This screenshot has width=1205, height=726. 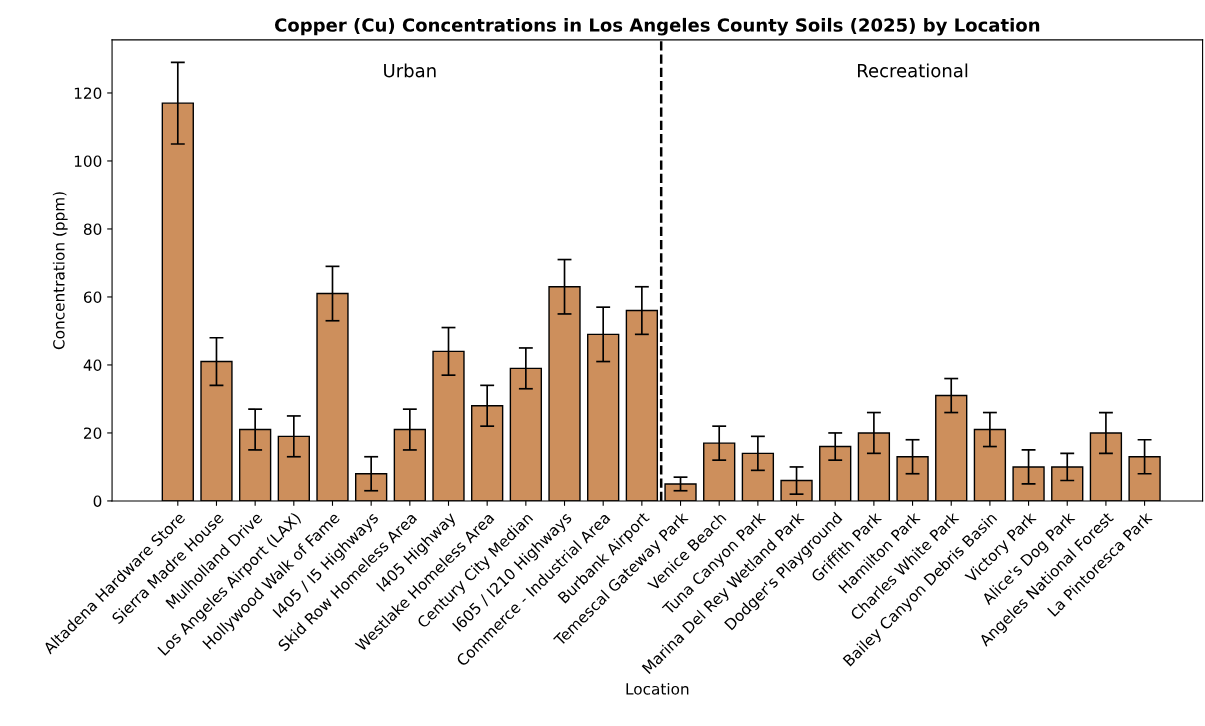 What do you see at coordinates (410, 70) in the screenshot?
I see `annotation: Urban` at bounding box center [410, 70].